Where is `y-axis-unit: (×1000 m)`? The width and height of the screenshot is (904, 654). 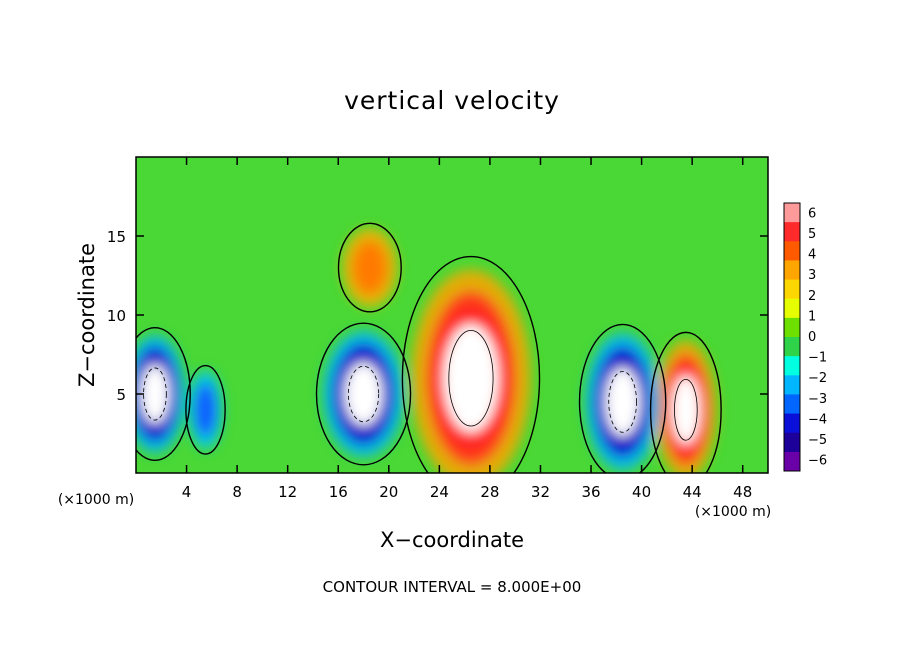
y-axis-unit: (×1000 m) is located at coordinates (96, 500).